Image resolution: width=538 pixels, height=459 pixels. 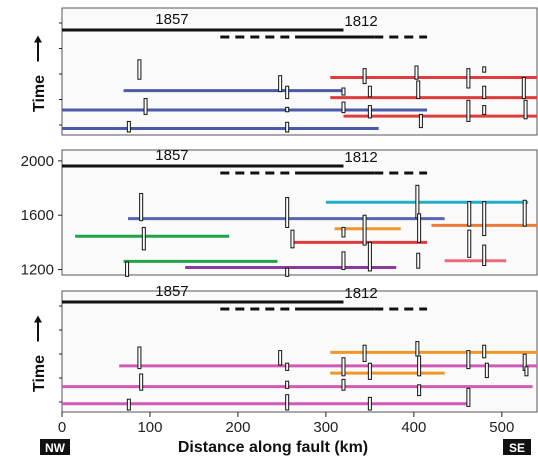 I want to click on svg-text: SE, so click(x=517, y=448).